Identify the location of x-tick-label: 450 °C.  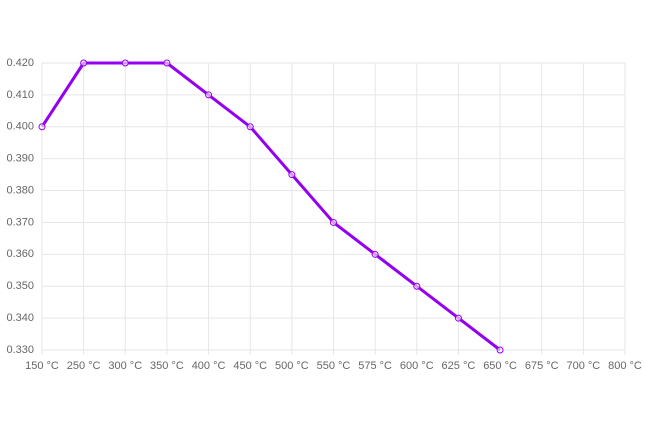
(250, 366).